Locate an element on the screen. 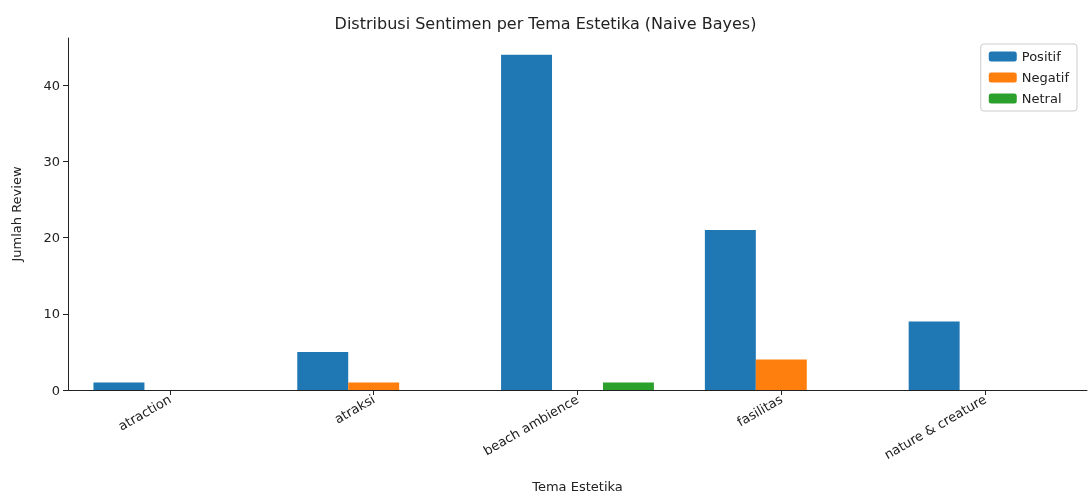 This screenshot has width=1091, height=498. x-axis-title: Tema Estetika is located at coordinates (577, 486).